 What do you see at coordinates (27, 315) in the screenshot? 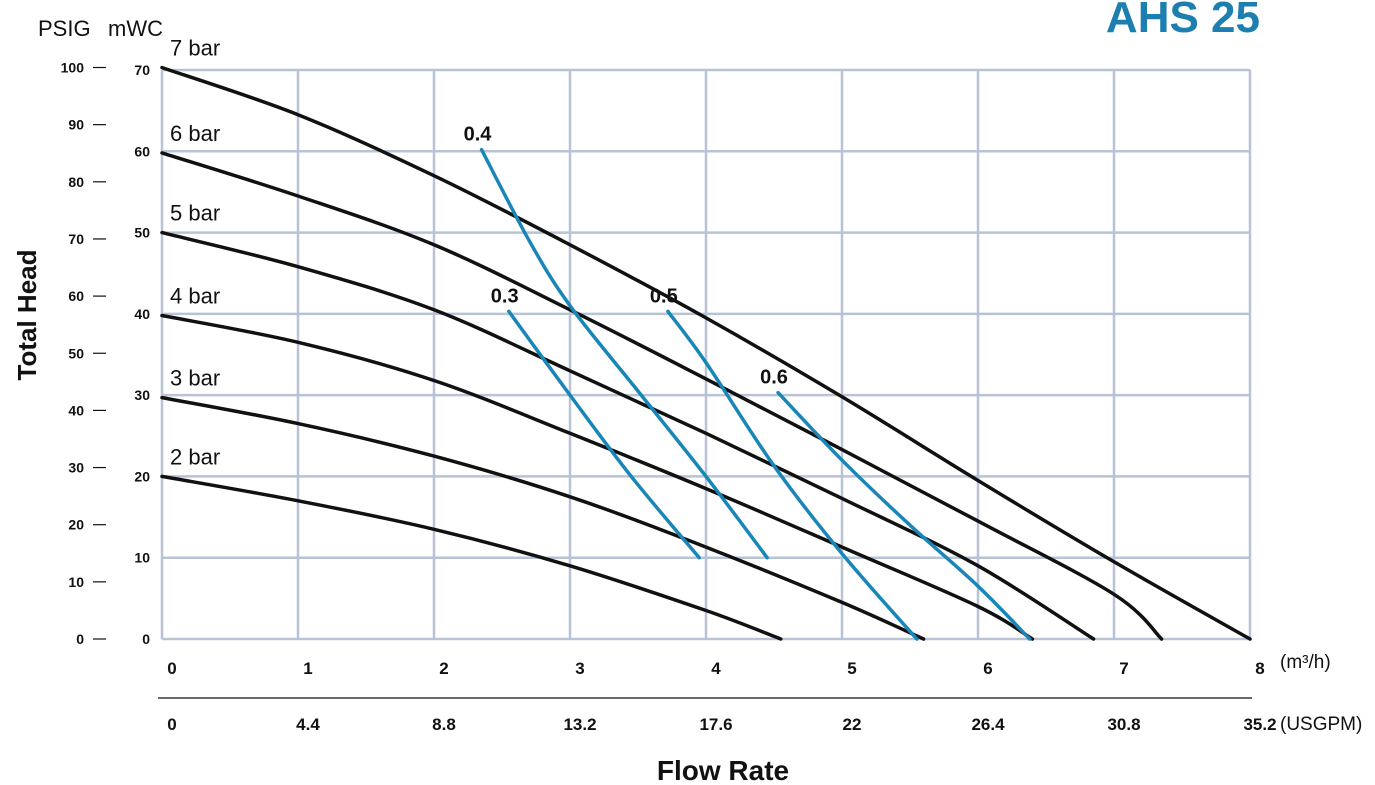
I see `y-axis-title: Total Head` at bounding box center [27, 315].